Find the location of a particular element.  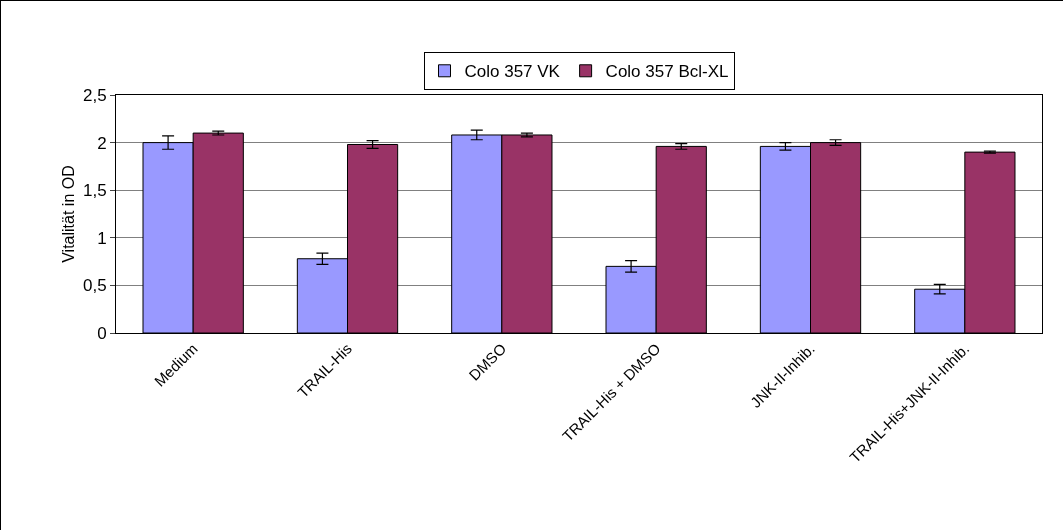

y-axis-title: Vitalität in OD is located at coordinates (68, 214).